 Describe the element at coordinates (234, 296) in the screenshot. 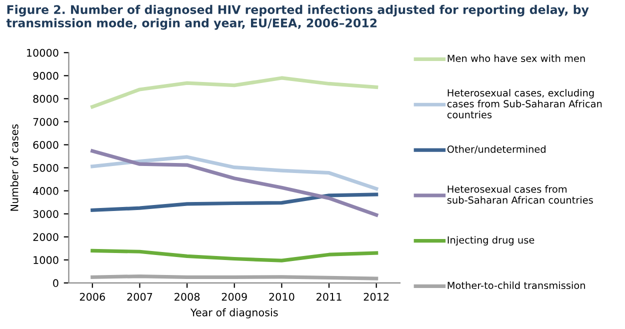

I see `x-tick-label: 2009` at that location.